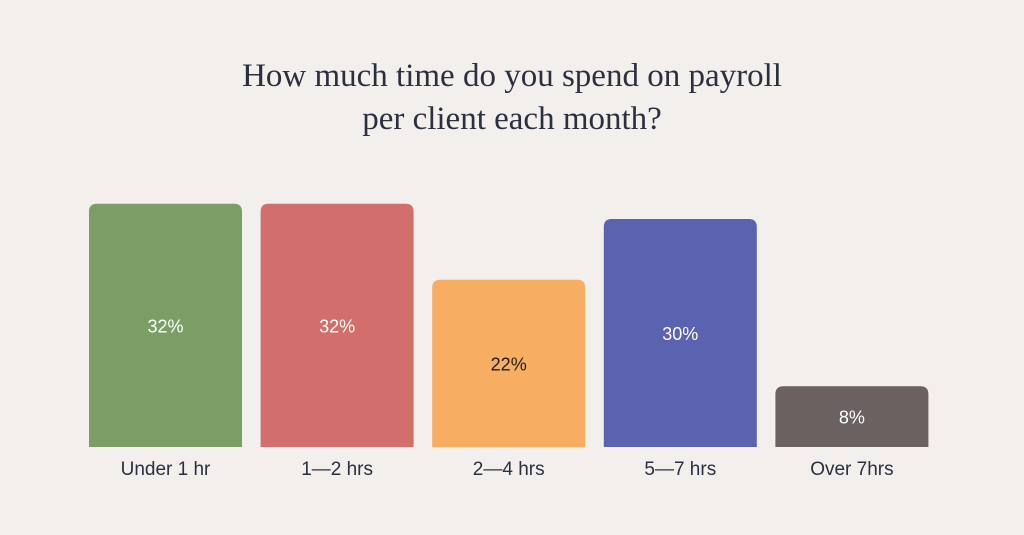  Describe the element at coordinates (512, 76) in the screenshot. I see `chart-title: How much time do you spend on payroll` at that location.